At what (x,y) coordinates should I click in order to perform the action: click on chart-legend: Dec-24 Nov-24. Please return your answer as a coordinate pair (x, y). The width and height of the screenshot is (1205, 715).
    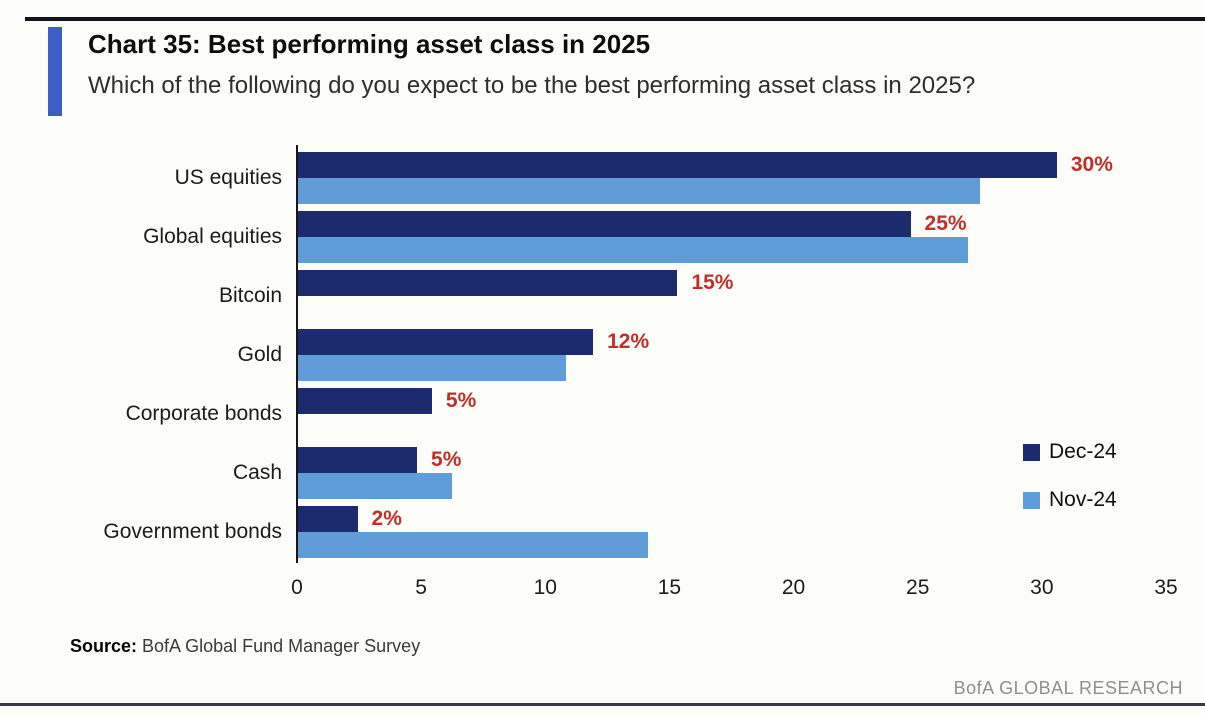
    Looking at the image, I should click on (1070, 488).